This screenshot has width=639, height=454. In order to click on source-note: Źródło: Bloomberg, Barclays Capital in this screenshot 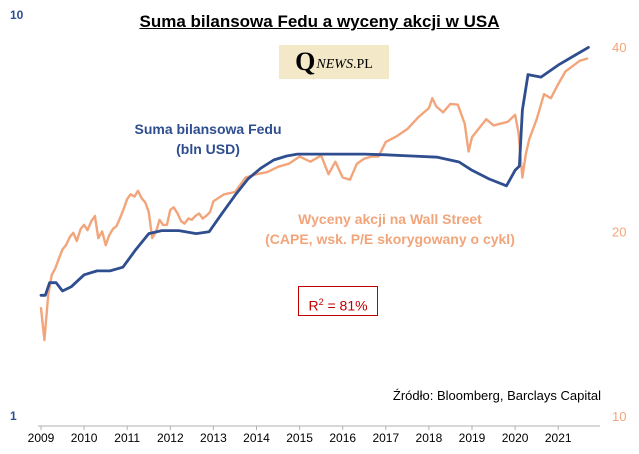, I will do `click(496, 395)`.